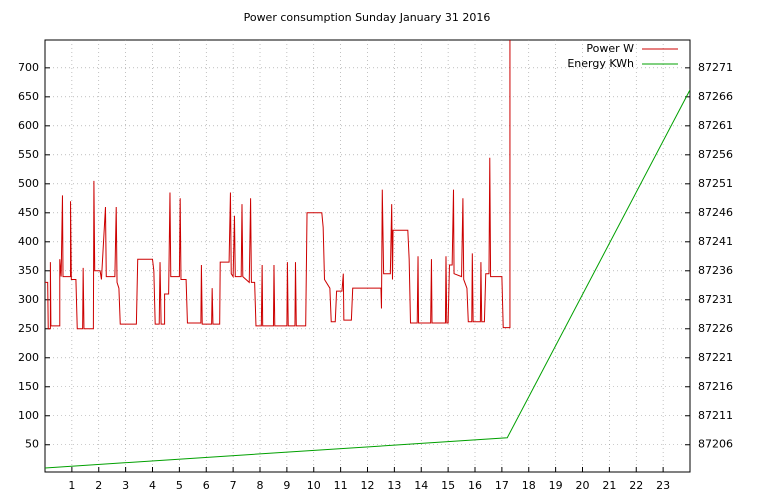 Image resolution: width=768 pixels, height=500 pixels. What do you see at coordinates (206, 485) in the screenshot?
I see `x-tick-label: 6` at bounding box center [206, 485].